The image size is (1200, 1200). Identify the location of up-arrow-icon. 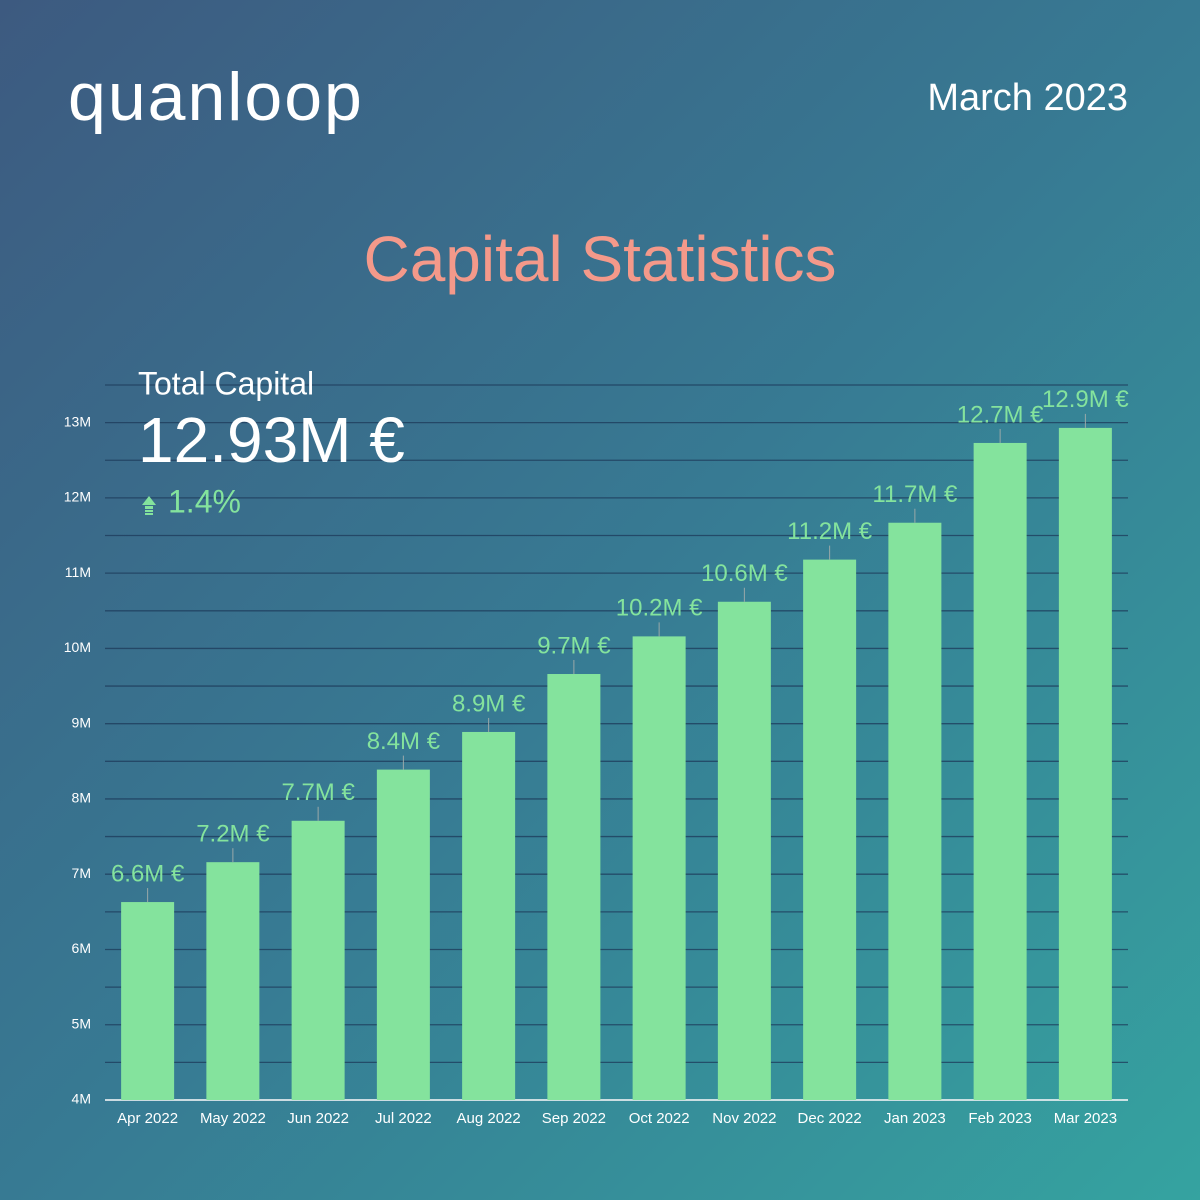
(149, 505).